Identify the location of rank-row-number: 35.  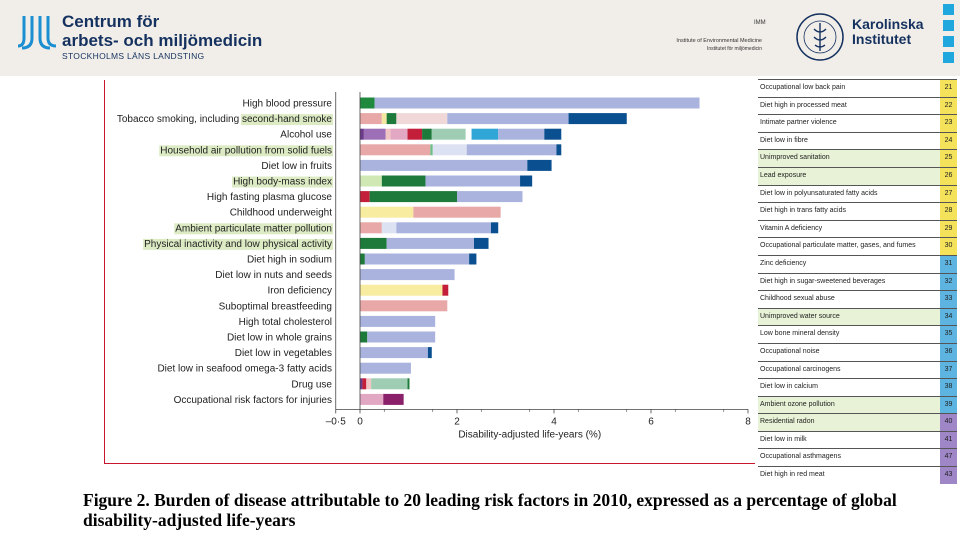
(948, 334).